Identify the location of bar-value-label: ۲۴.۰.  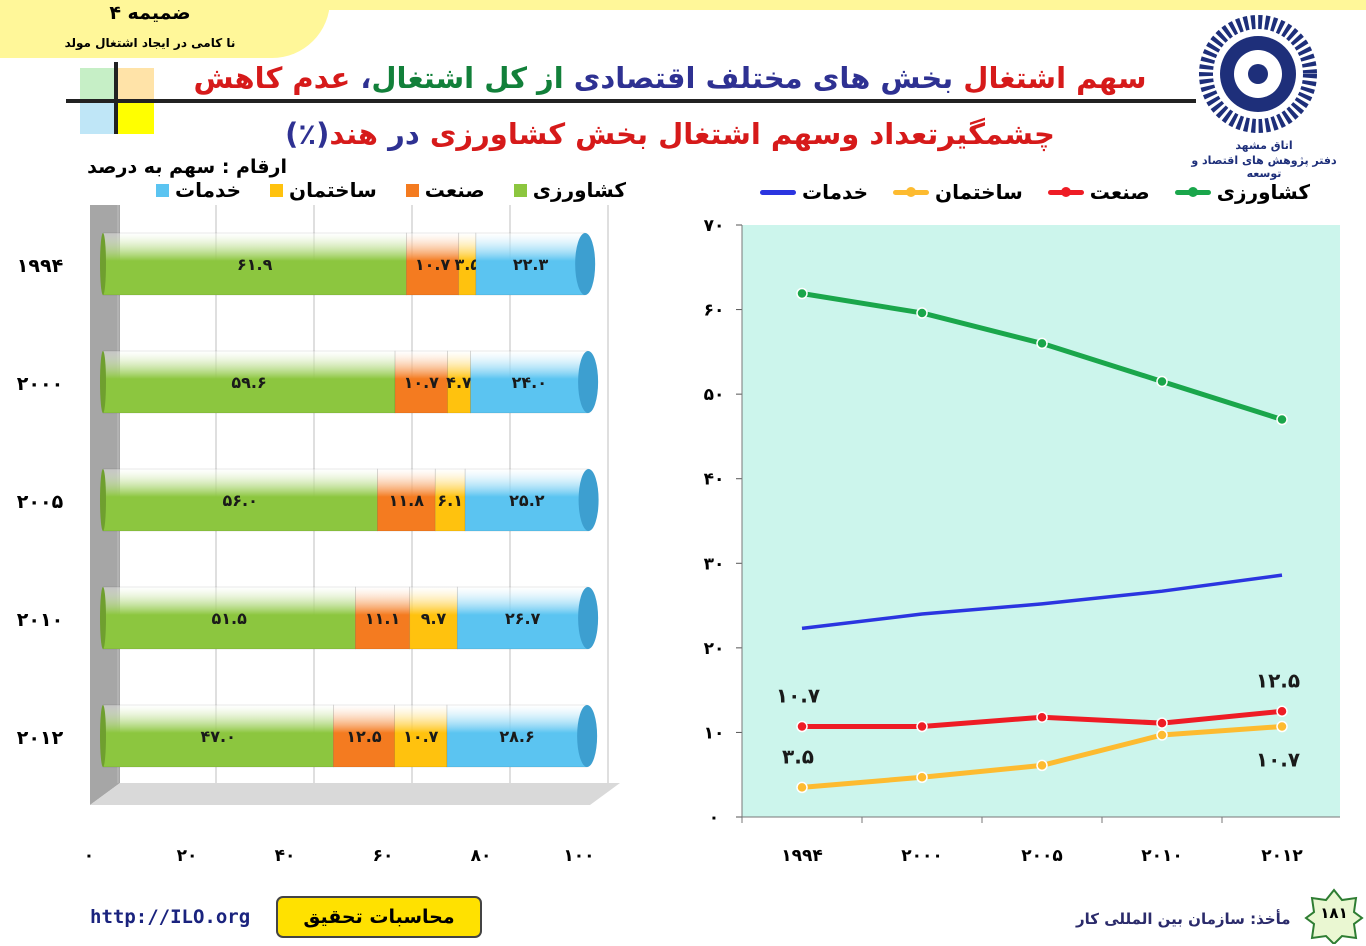
(529, 382).